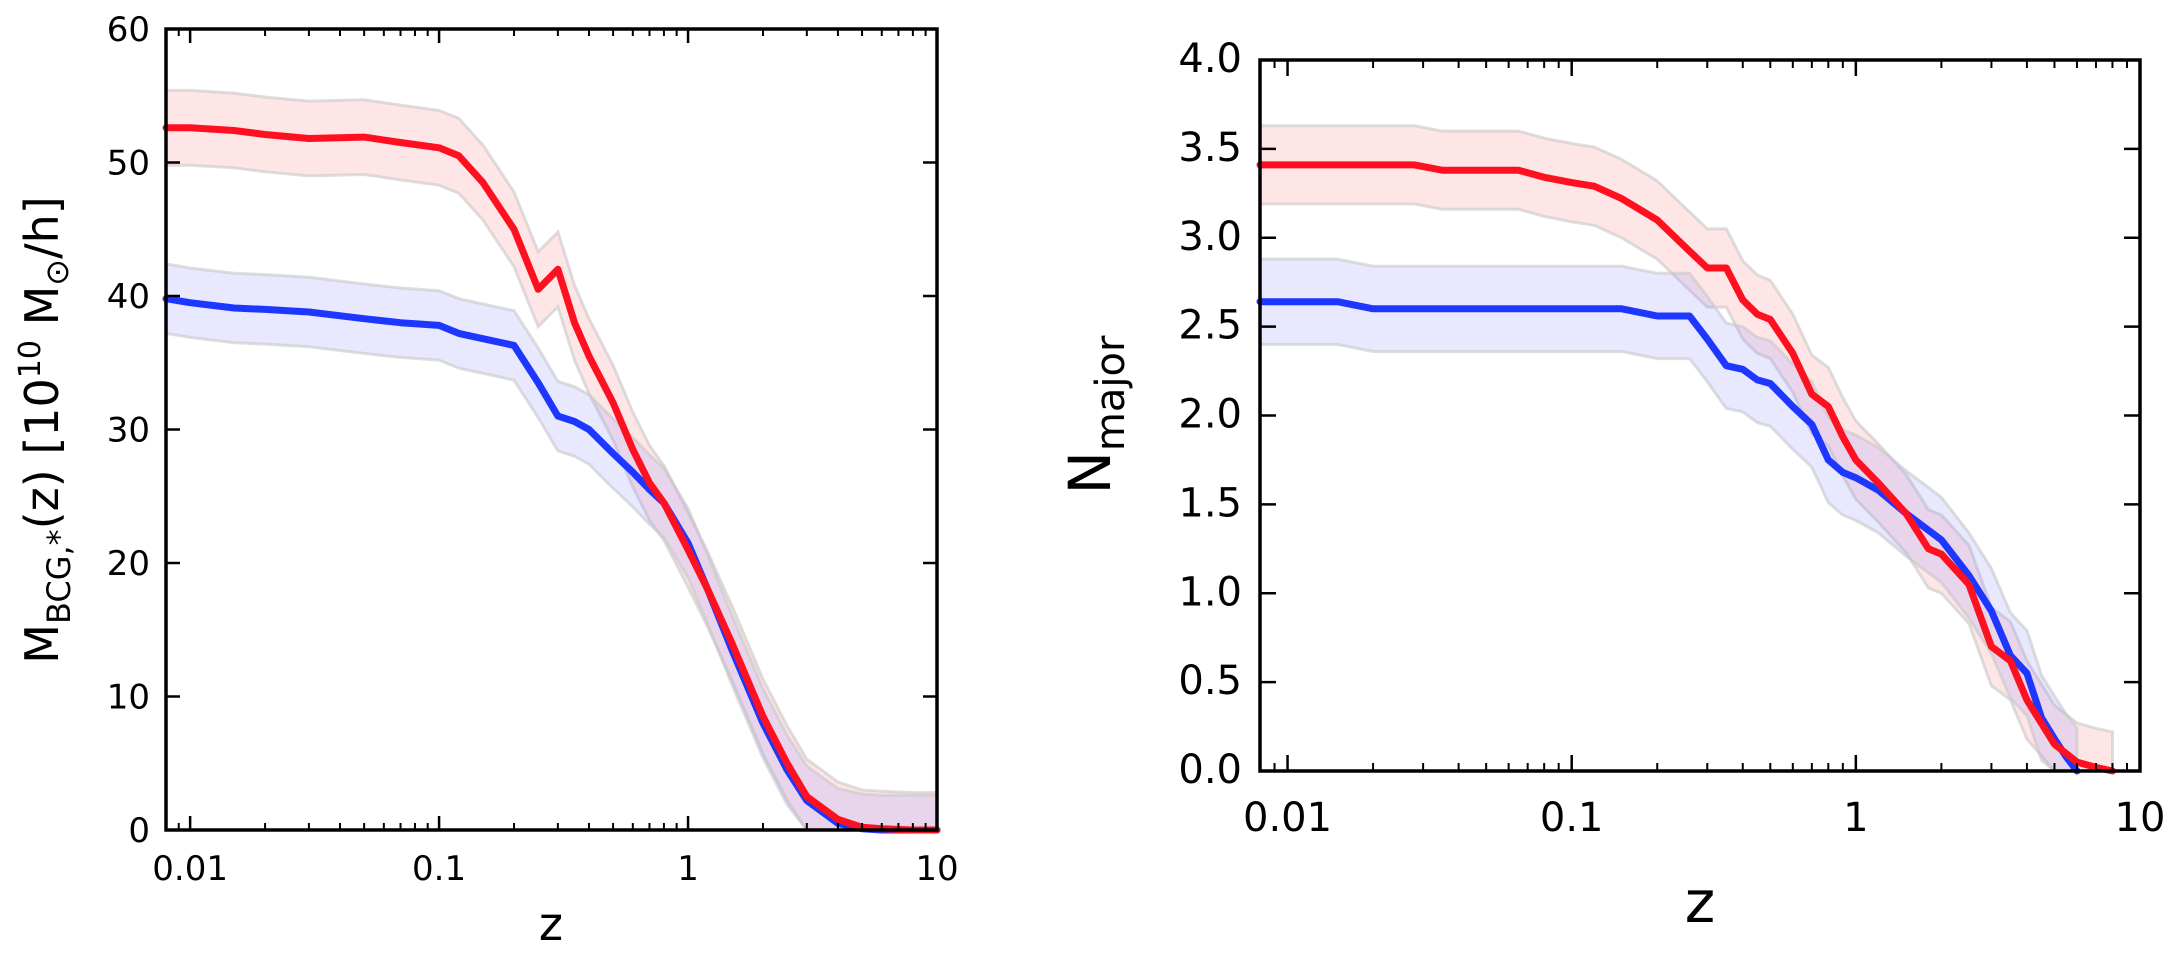 The width and height of the screenshot is (2183, 953). What do you see at coordinates (42, 453) in the screenshot?
I see `y-label-mid: (z) [10` at bounding box center [42, 453].